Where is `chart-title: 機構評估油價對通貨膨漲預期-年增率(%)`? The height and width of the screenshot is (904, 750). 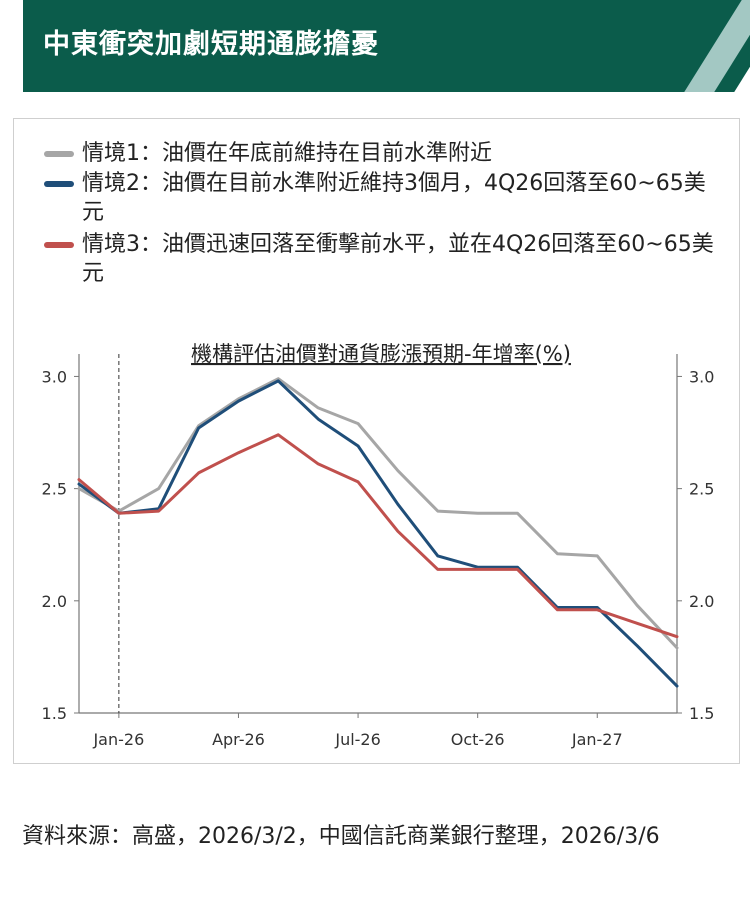 chart-title: 機構評估油價對通貨膨漲預期-年增率(%) is located at coordinates (381, 354).